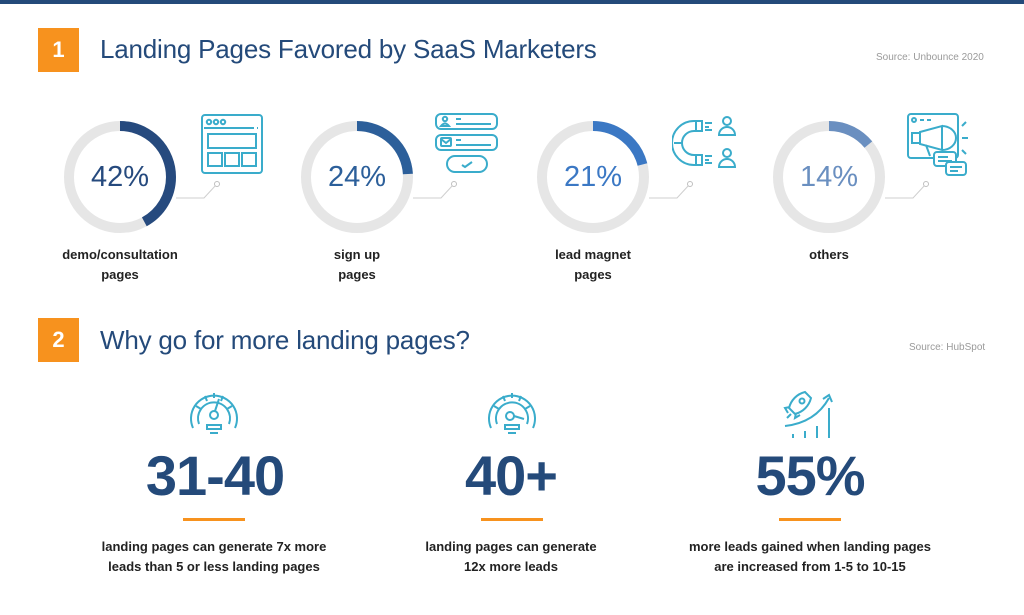  What do you see at coordinates (357, 254) in the screenshot?
I see `label-line-1: sign up` at bounding box center [357, 254].